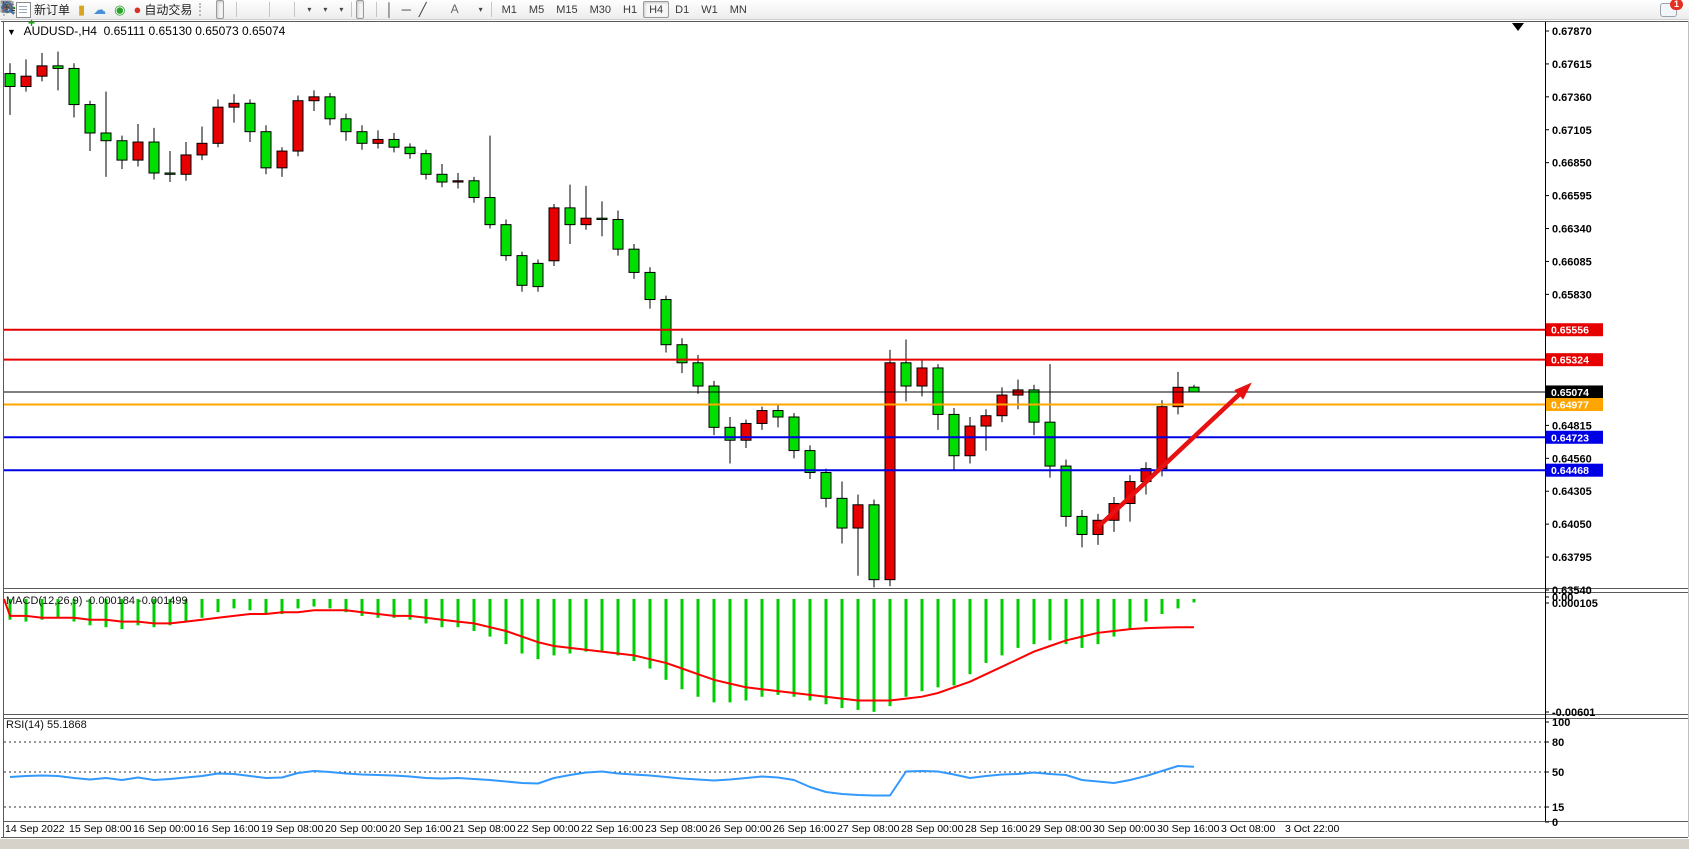 The height and width of the screenshot is (849, 1689). I want to click on toolbar-drag-handle, so click(201, 9).